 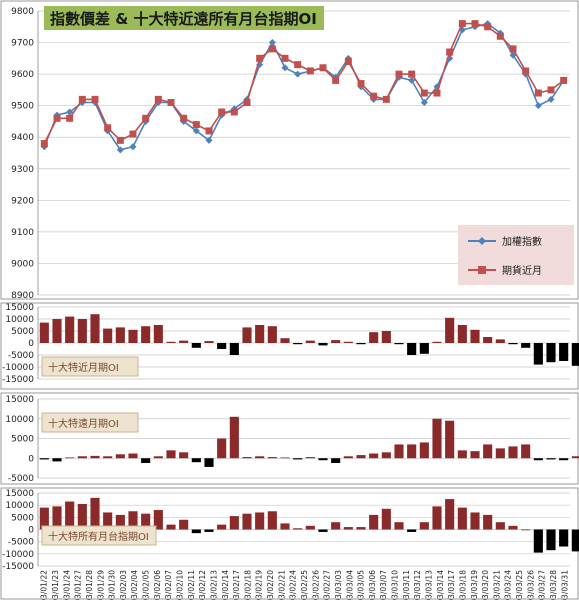 I want to click on date-tick-label: 103/01/27, so click(x=78, y=585).